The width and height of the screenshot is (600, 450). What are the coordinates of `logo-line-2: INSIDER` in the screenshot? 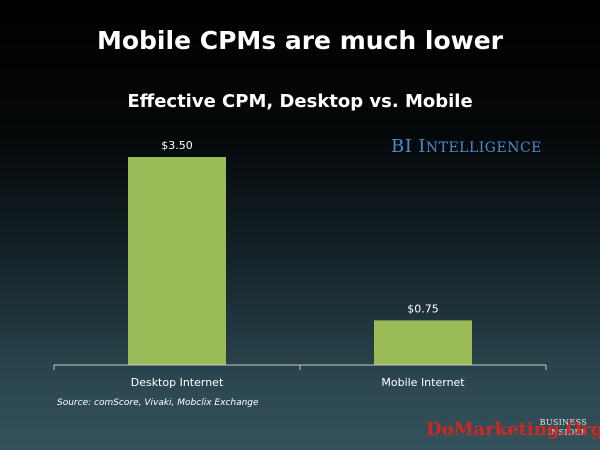 It's located at (567, 432).